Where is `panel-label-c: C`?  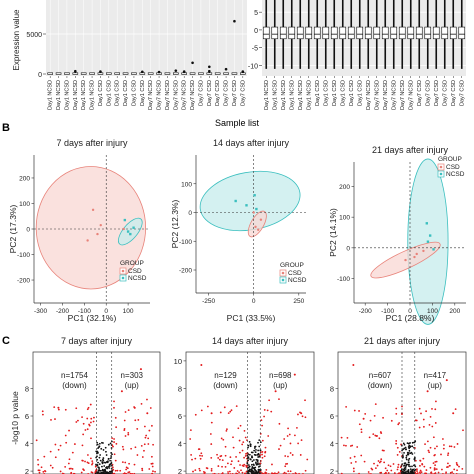 panel-label-c: C is located at coordinates (6, 341).